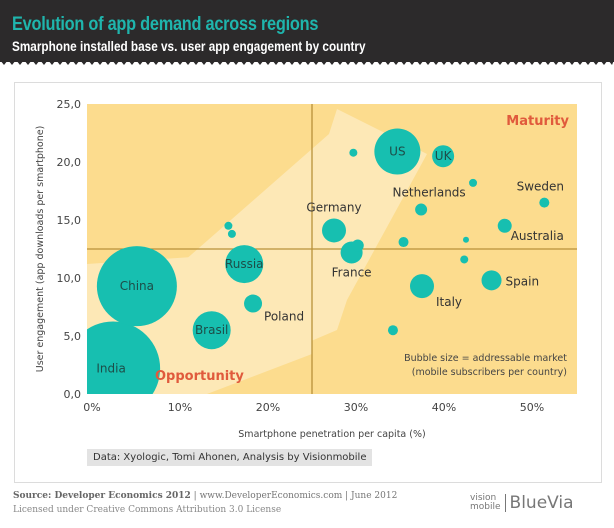 This screenshot has width=614, height=528. Describe the element at coordinates (541, 503) in the screenshot. I see `bluevia-logo: BlueVia` at that location.